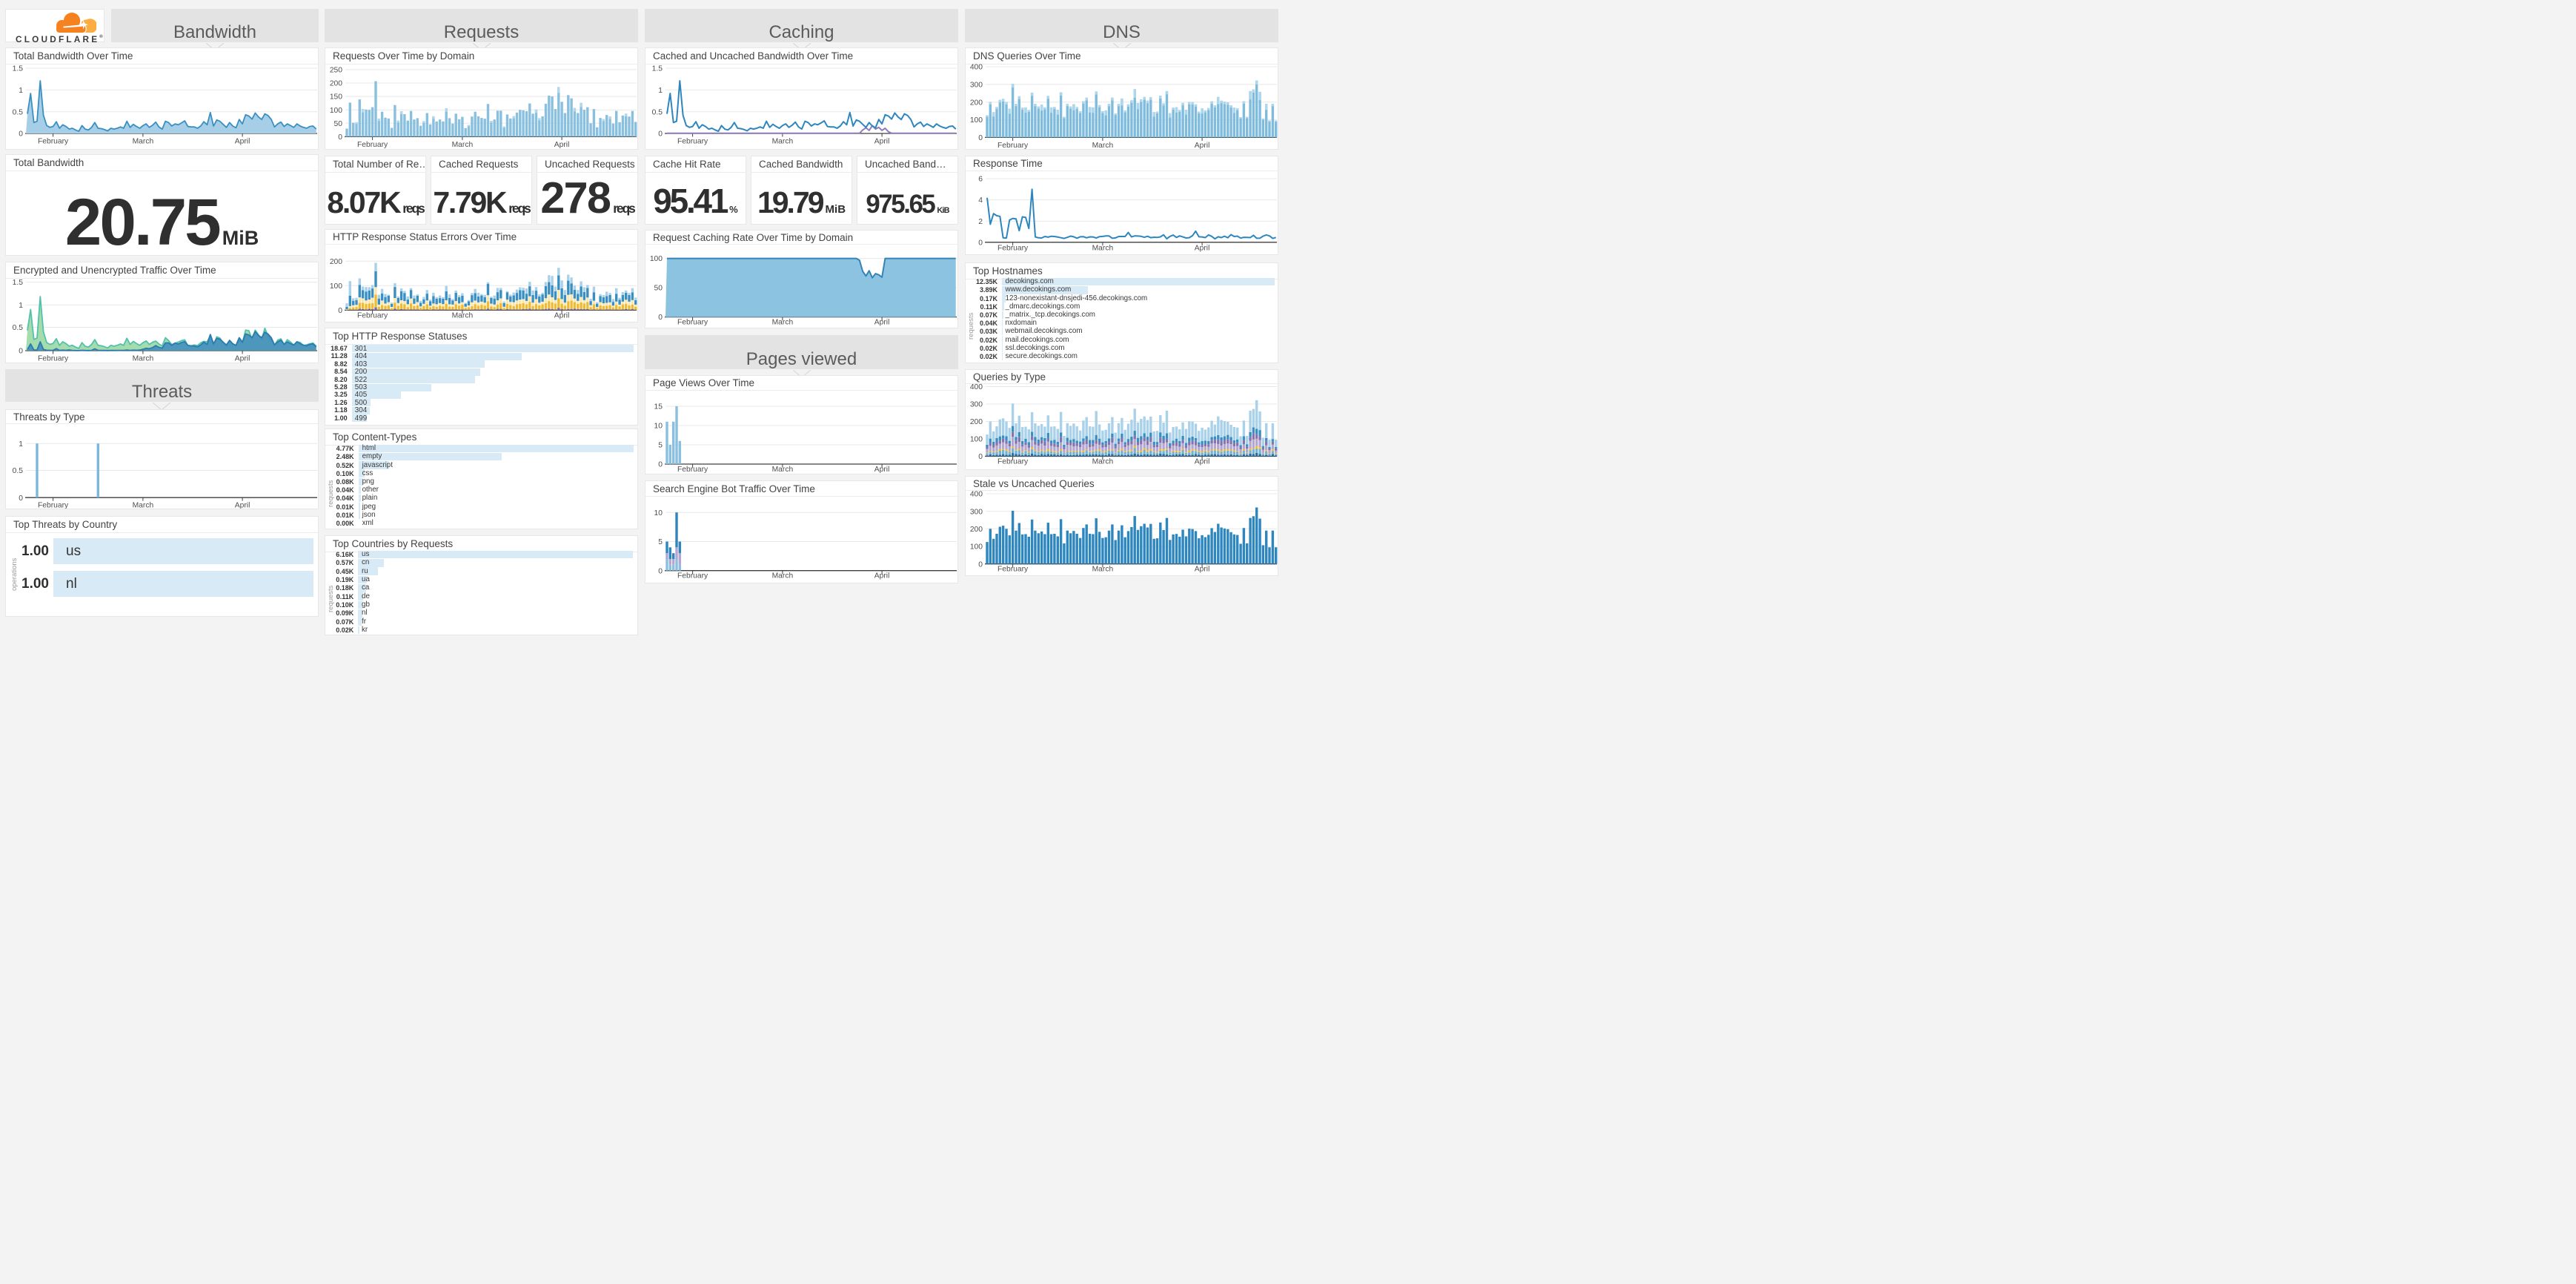  What do you see at coordinates (981, 180) in the screenshot?
I see `svg-text: 6` at bounding box center [981, 180].